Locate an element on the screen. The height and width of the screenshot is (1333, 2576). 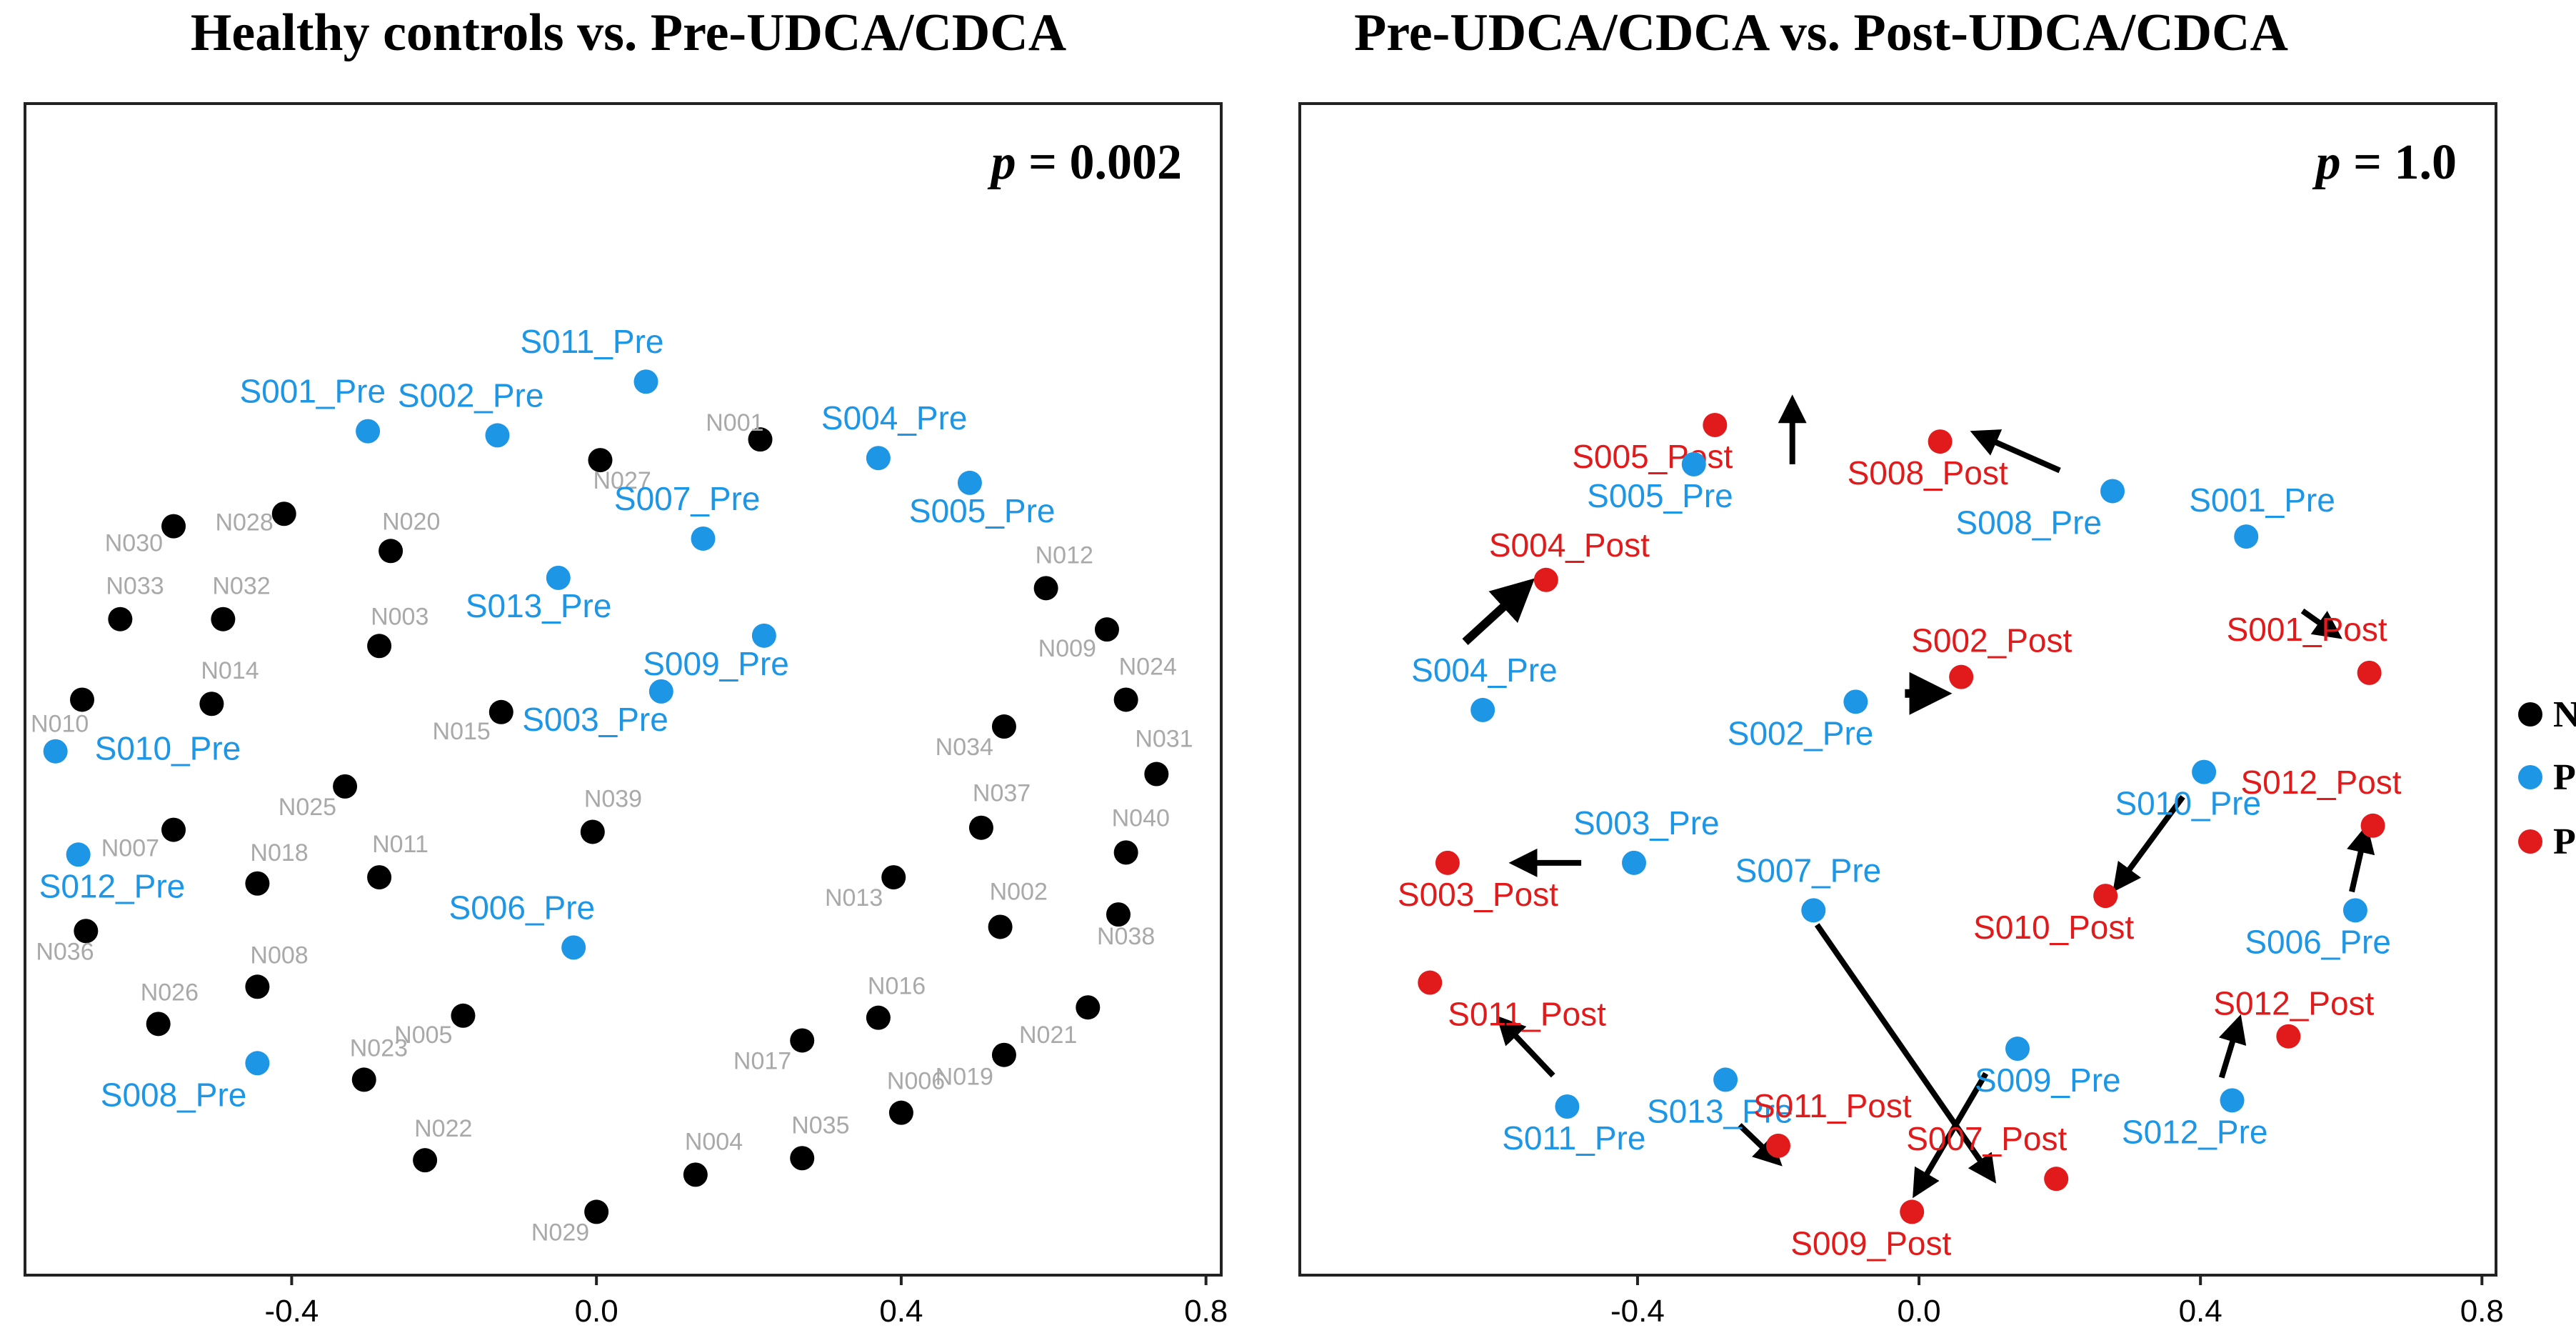
data-point: S003_Post is located at coordinates (1478, 881).